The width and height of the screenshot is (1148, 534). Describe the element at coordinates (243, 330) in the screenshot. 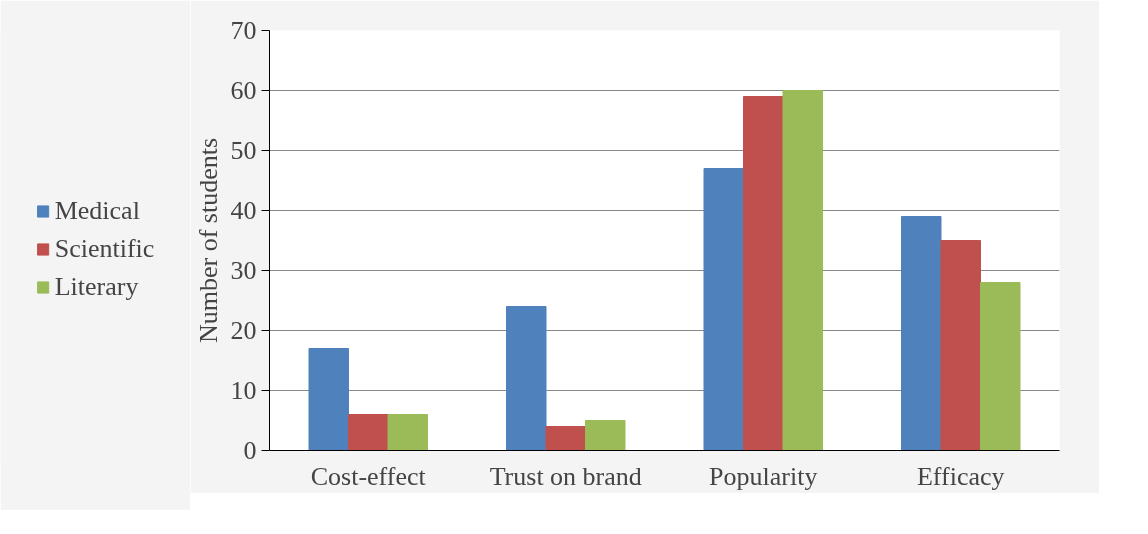

I see `y-tick-label: 20` at that location.